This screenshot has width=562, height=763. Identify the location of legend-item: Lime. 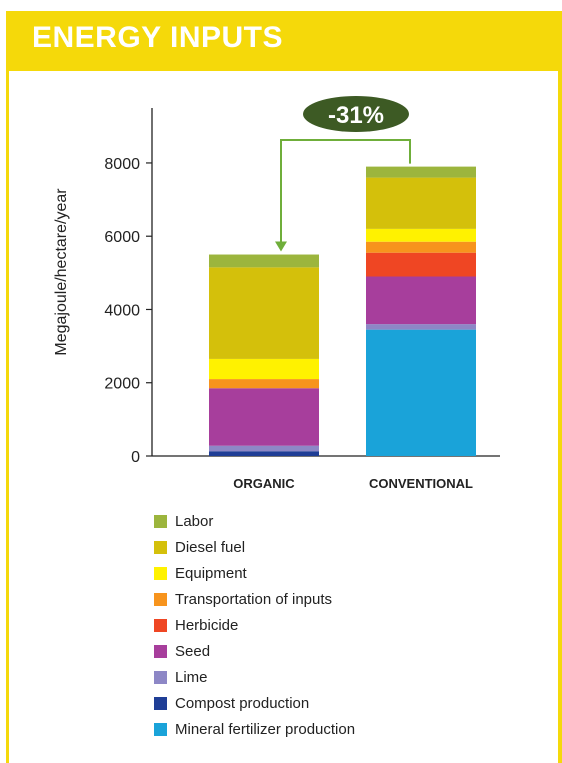
(181, 677).